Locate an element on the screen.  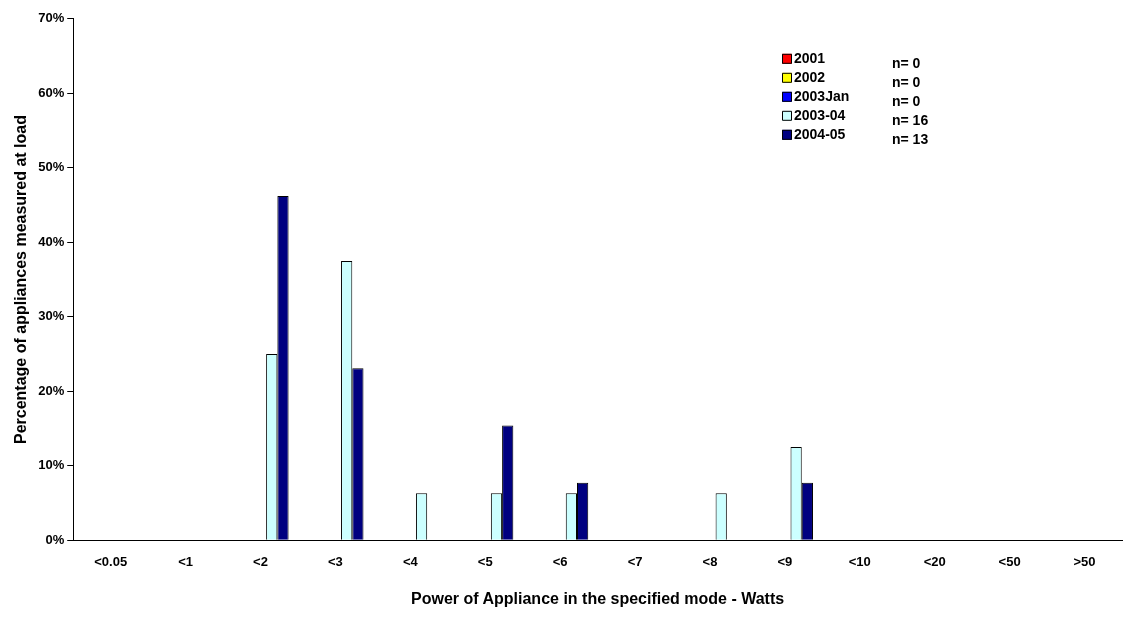
x-tick-label: <6 is located at coordinates (560, 561).